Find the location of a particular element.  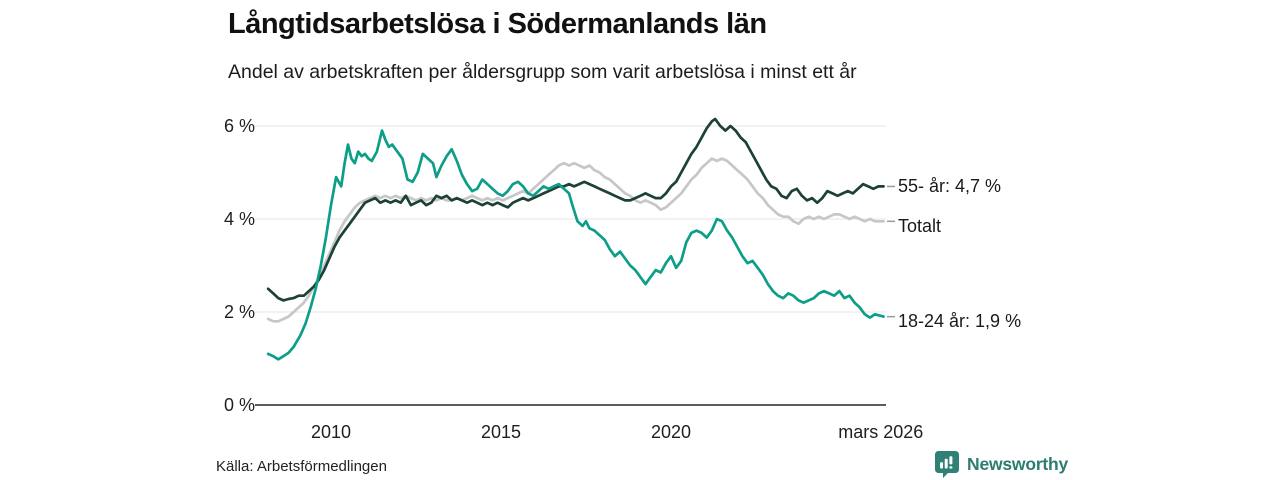

y-tick-label: 2 % is located at coordinates (239, 312).